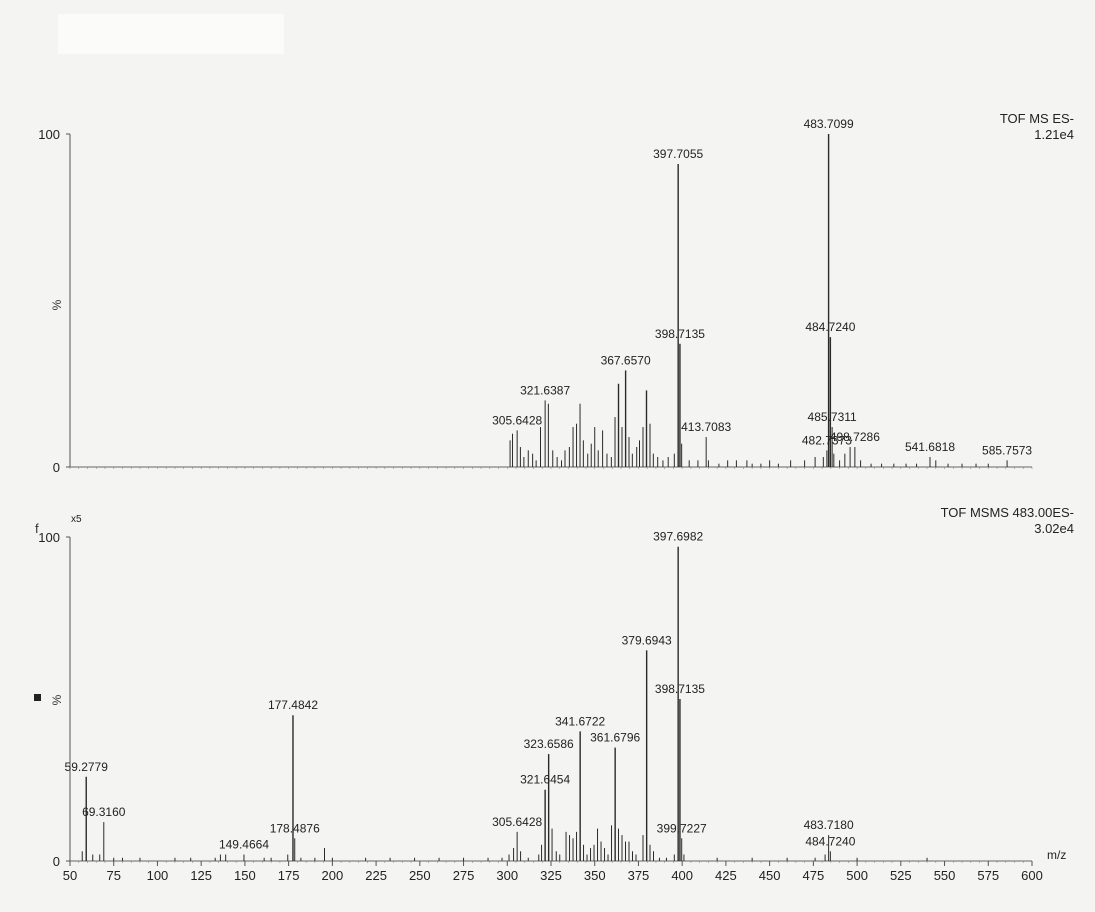  What do you see at coordinates (829, 124) in the screenshot?
I see `peak-label: 483.7099` at bounding box center [829, 124].